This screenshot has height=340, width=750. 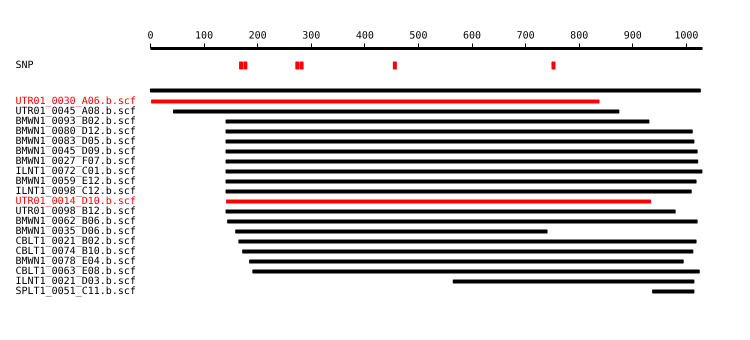 I want to click on x-tick-label: 200, so click(x=257, y=36).